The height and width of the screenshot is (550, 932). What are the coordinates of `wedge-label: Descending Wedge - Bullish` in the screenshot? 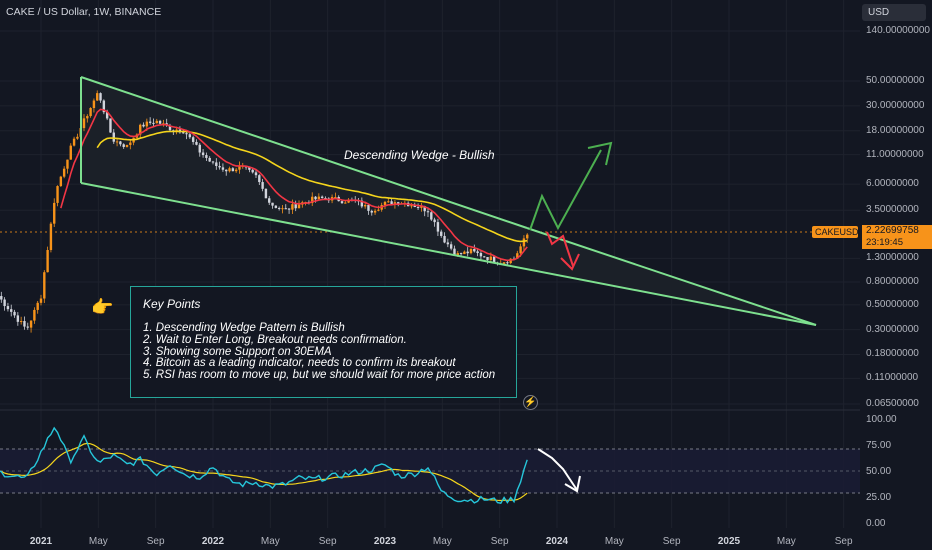 It's located at (419, 155).